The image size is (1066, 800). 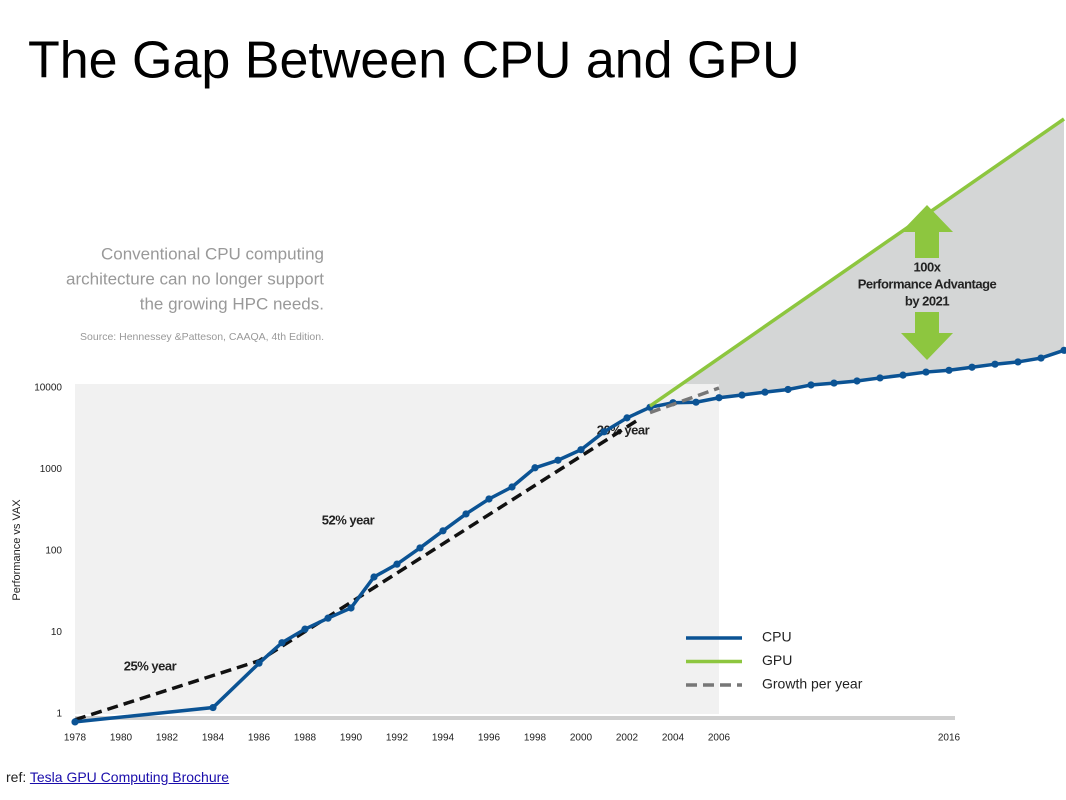 I want to click on ref-prefix: ref:, so click(x=16, y=777).